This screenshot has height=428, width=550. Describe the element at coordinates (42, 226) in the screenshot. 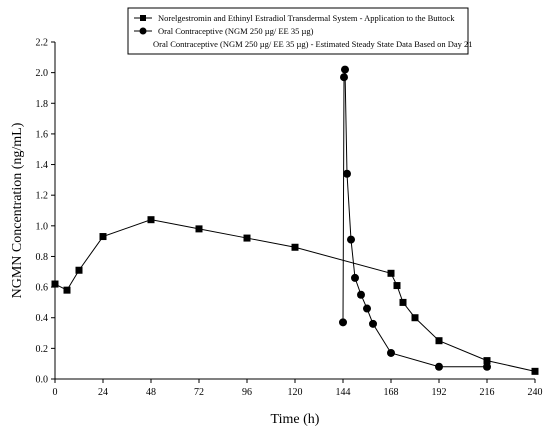

I see `y-tick-label: 1.0` at that location.